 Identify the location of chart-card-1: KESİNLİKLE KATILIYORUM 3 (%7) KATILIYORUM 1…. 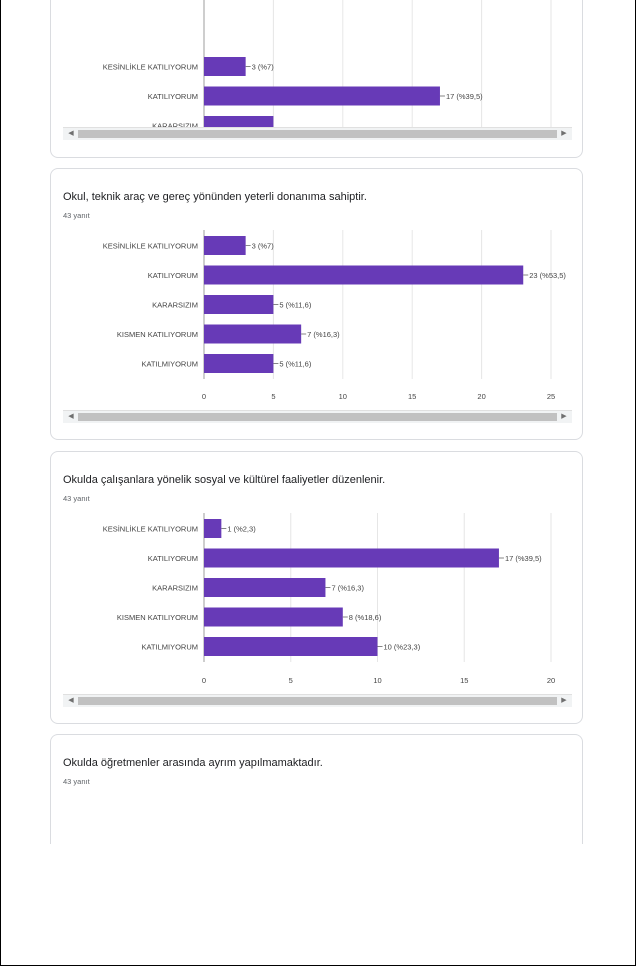
(316, 79).